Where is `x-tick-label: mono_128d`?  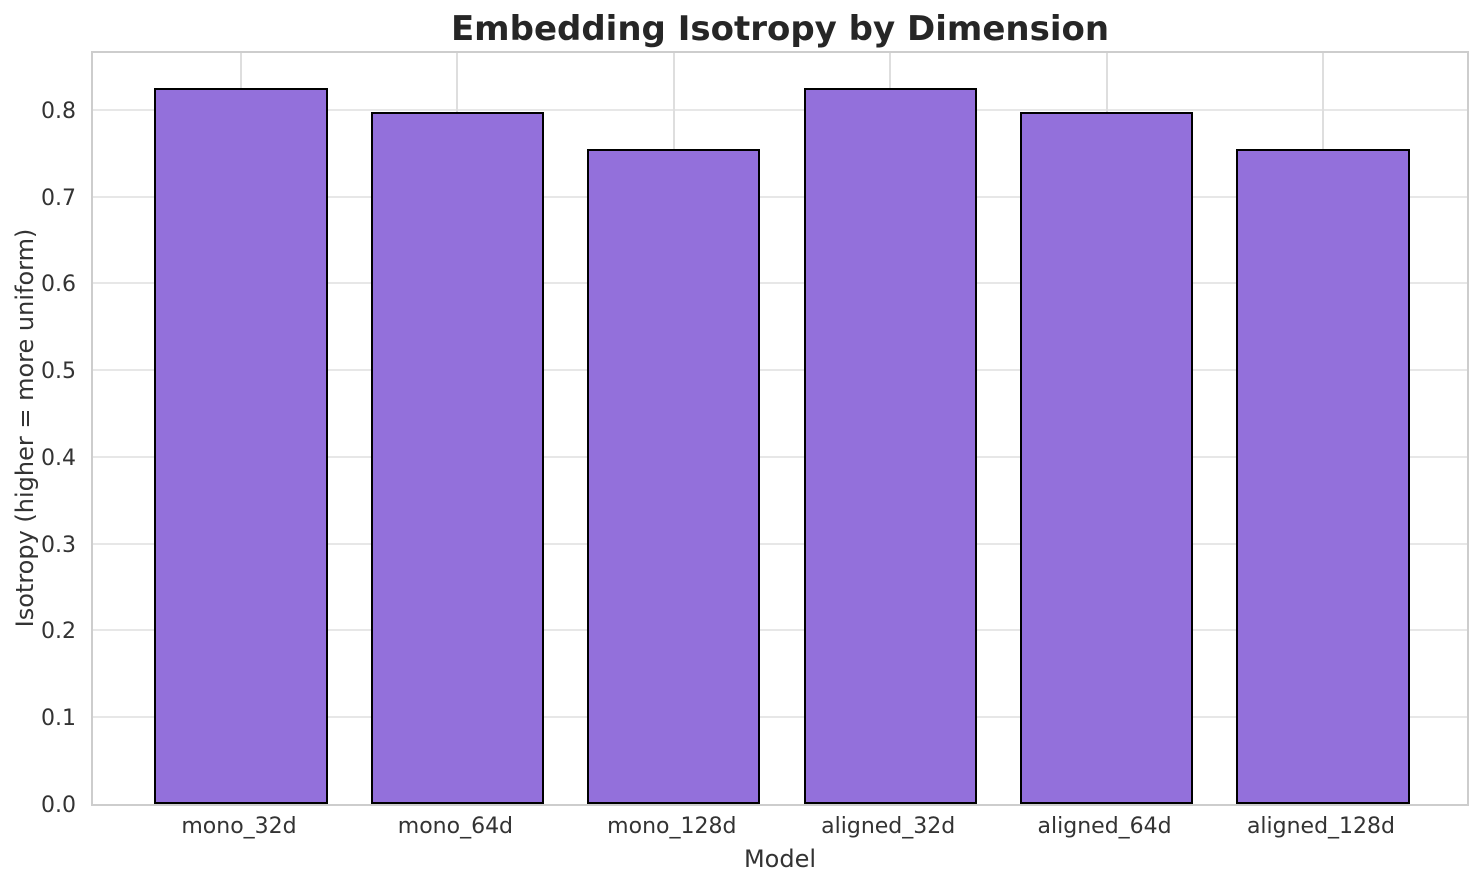 x-tick-label: mono_128d is located at coordinates (672, 826).